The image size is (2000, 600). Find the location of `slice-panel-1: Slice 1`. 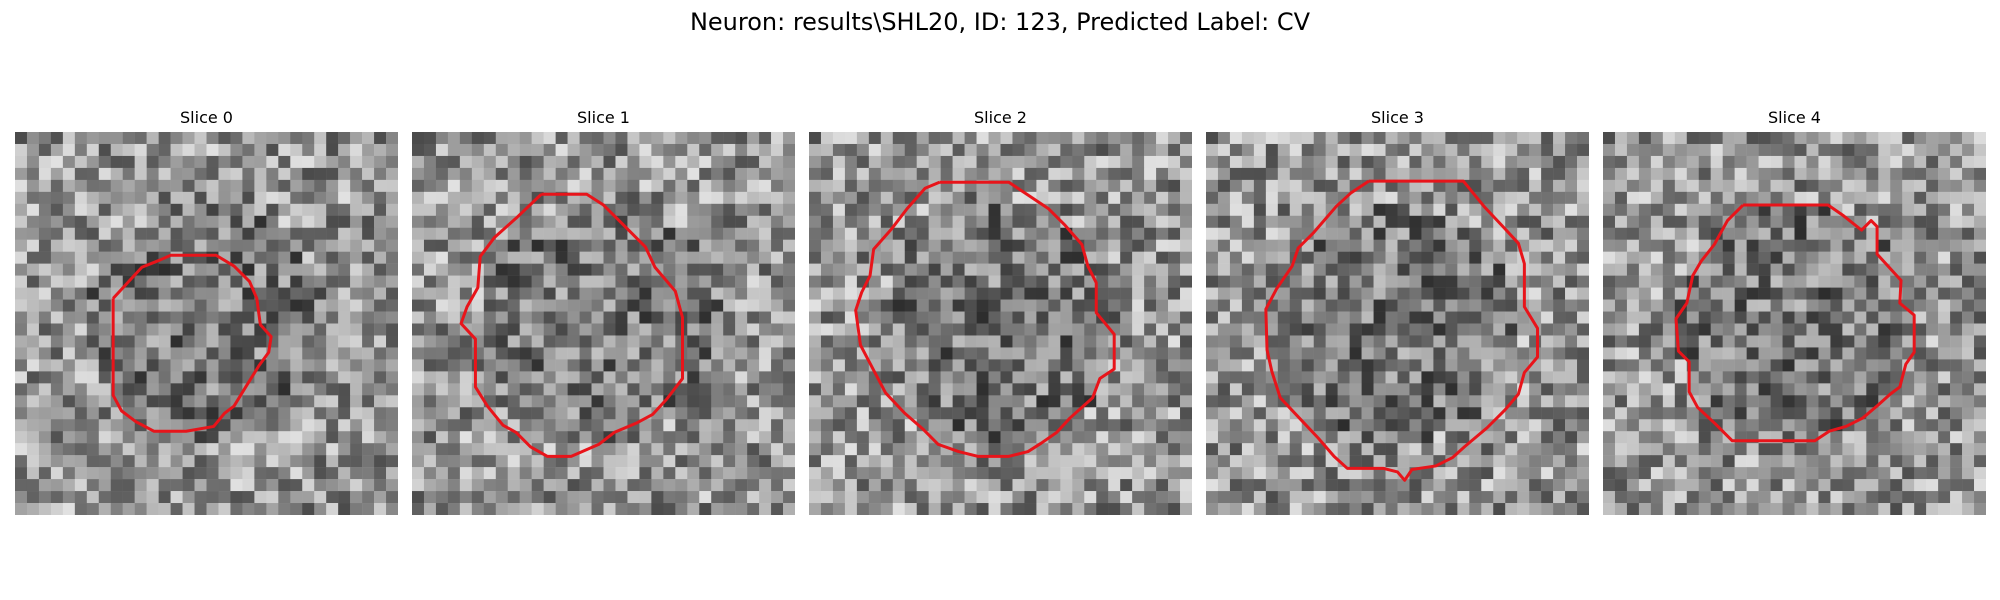

slice-panel-1: Slice 1 is located at coordinates (603, 313).